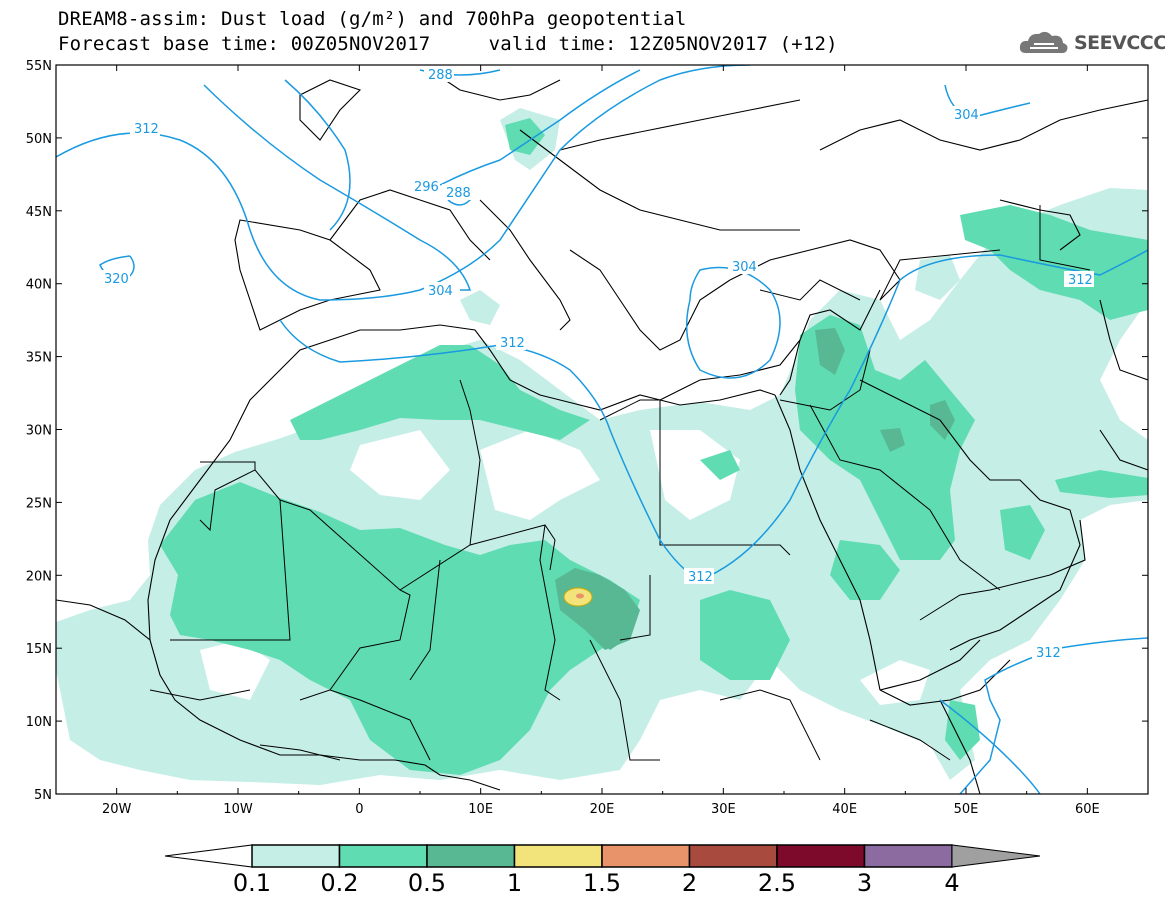 The width and height of the screenshot is (1165, 907). I want to click on colorbar-label: 1, so click(514, 883).